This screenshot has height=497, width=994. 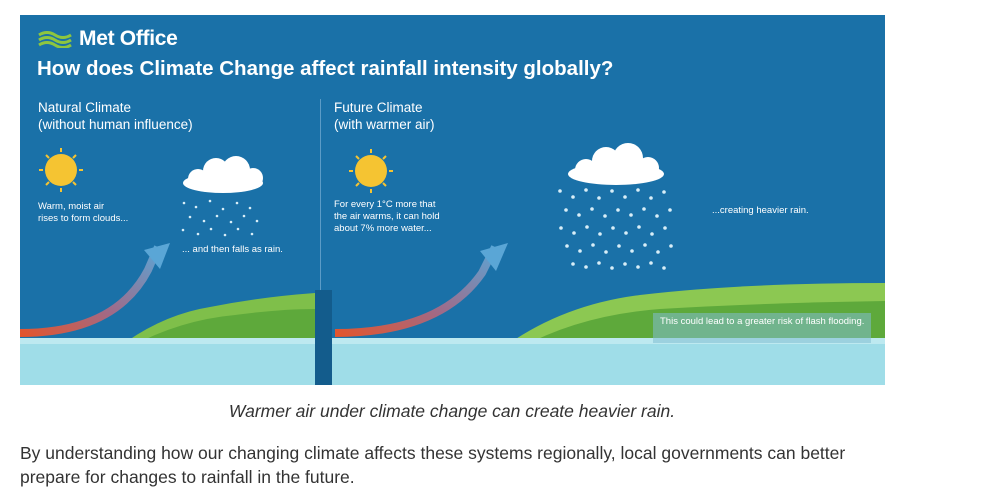 What do you see at coordinates (416, 291) in the screenshot?
I see `rising-air-arrow-right` at bounding box center [416, 291].